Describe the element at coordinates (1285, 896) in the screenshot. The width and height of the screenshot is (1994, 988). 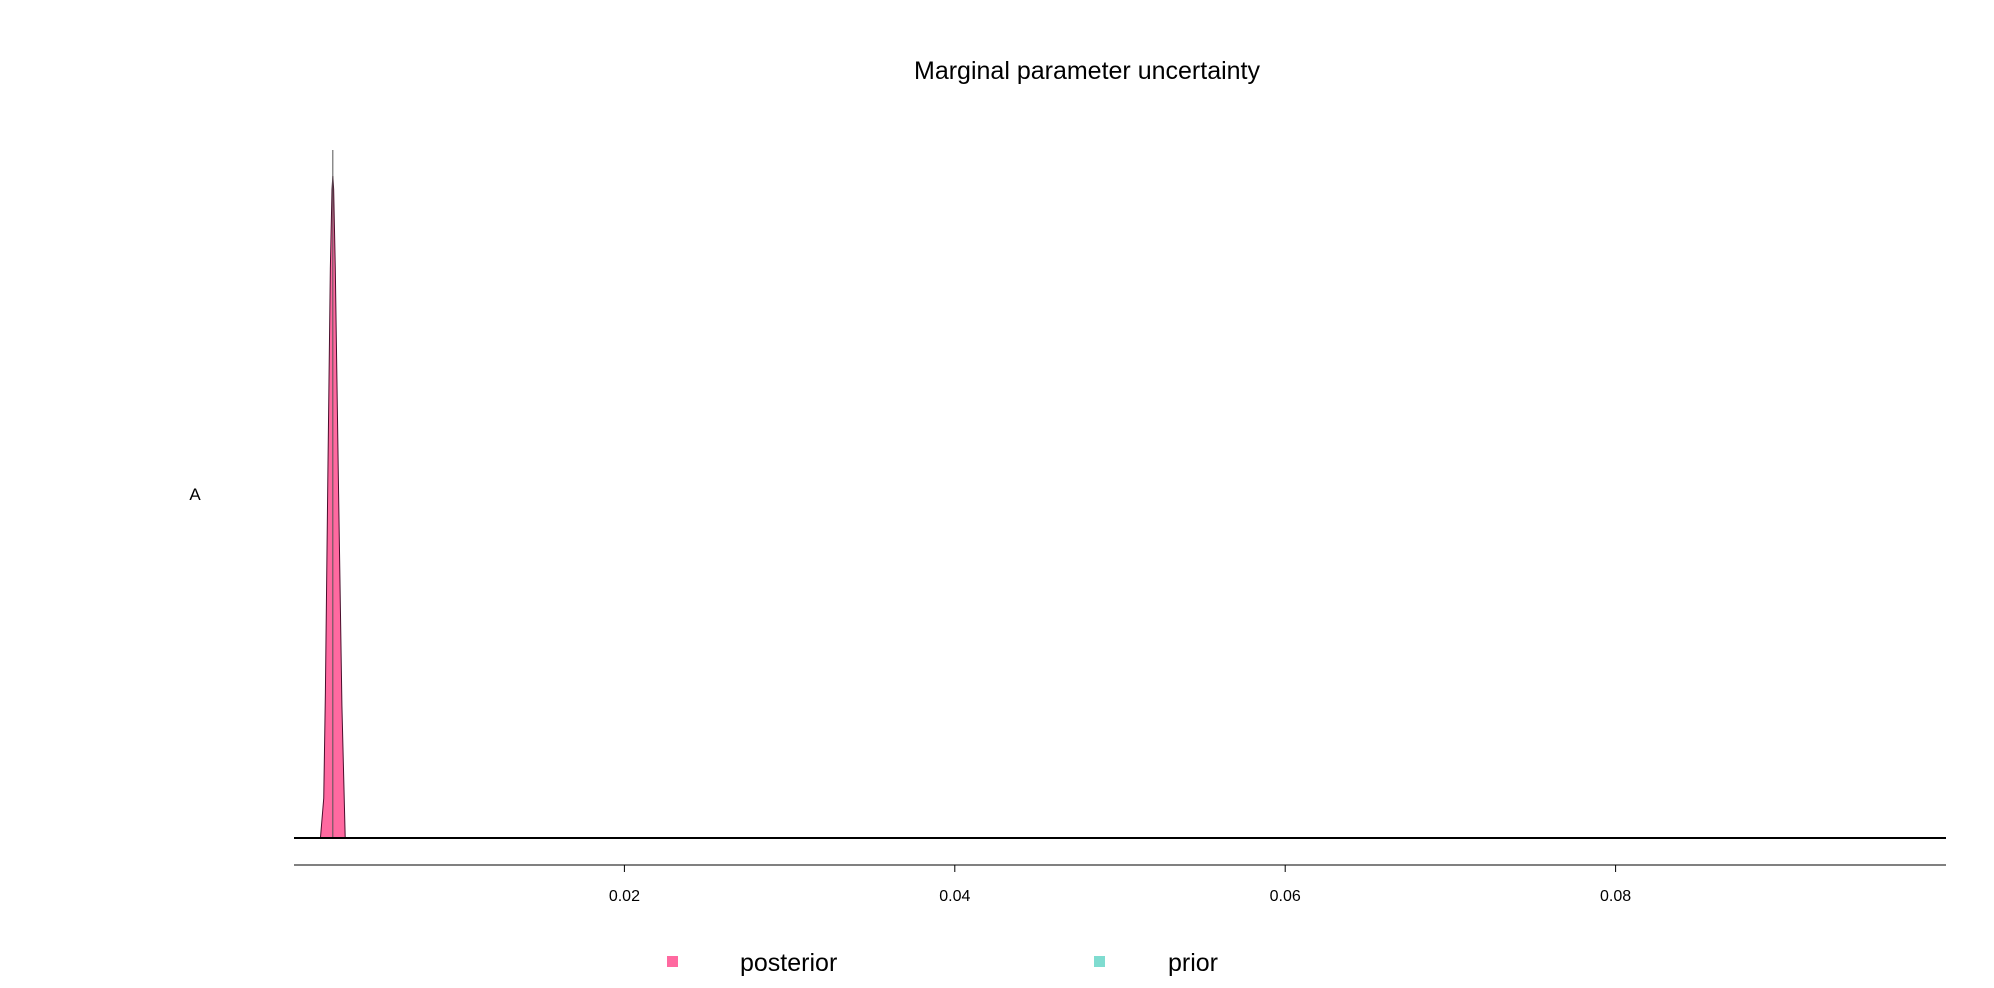
I see `x-tick-label-2: 0.06` at that location.